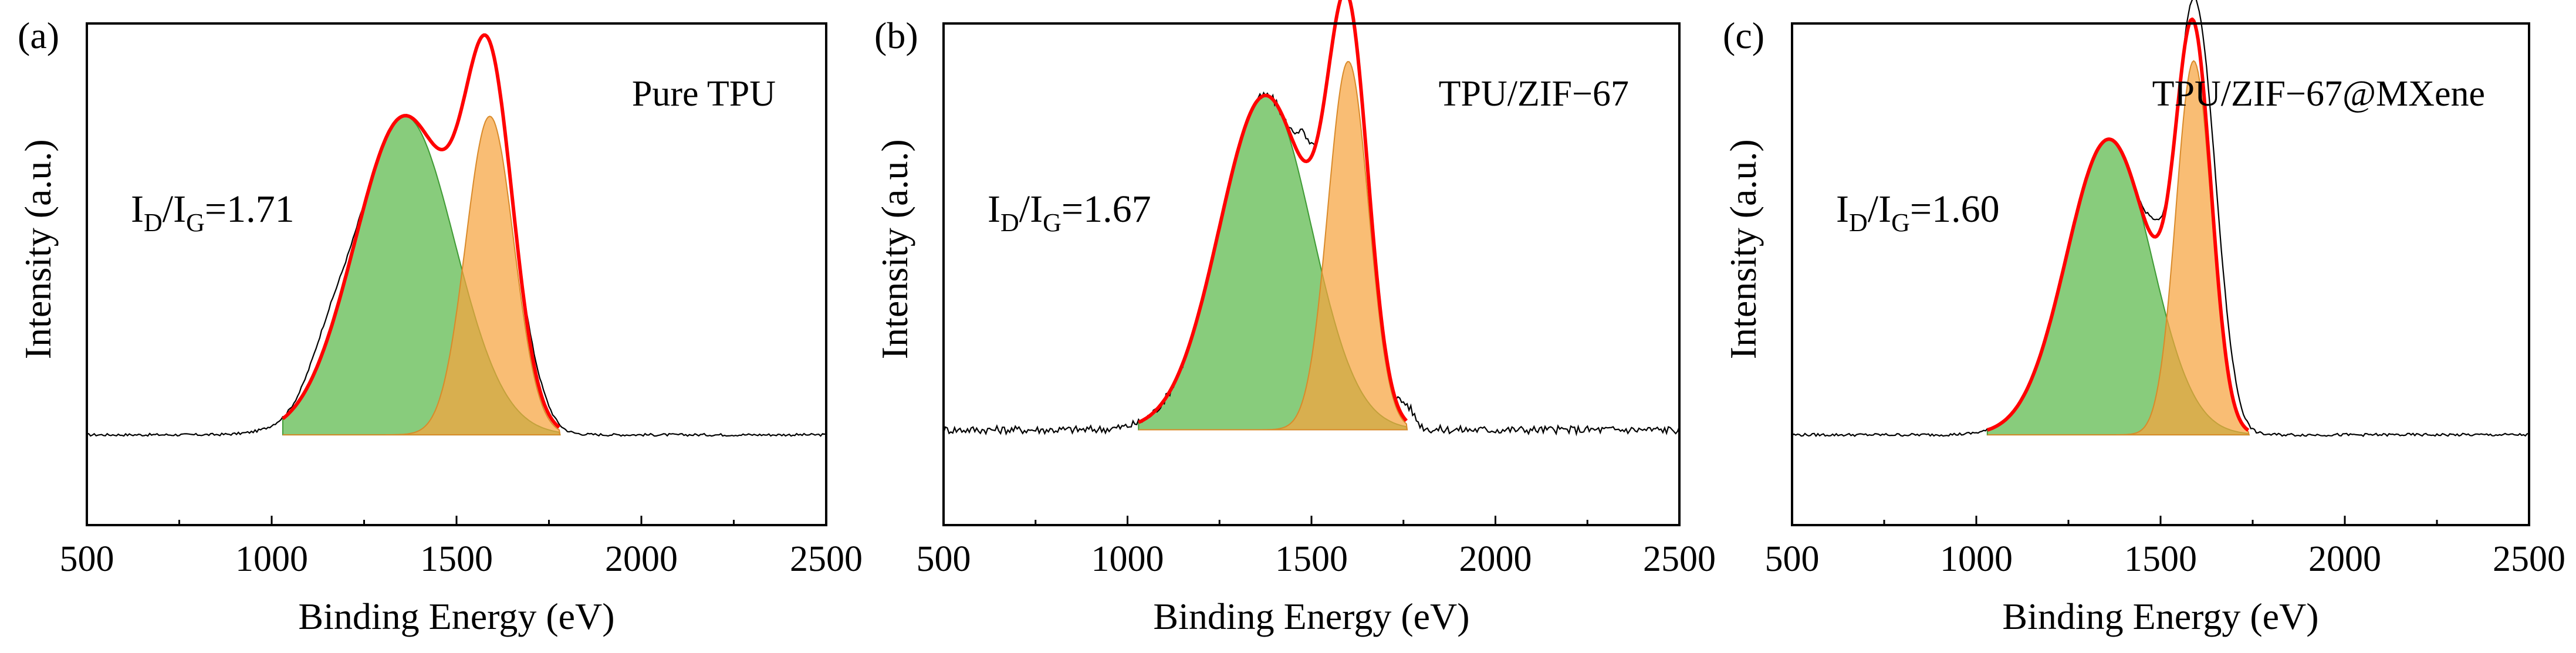 The image size is (2576, 653). I want to click on sample-label: TPU/ZIF−67, so click(1534, 94).